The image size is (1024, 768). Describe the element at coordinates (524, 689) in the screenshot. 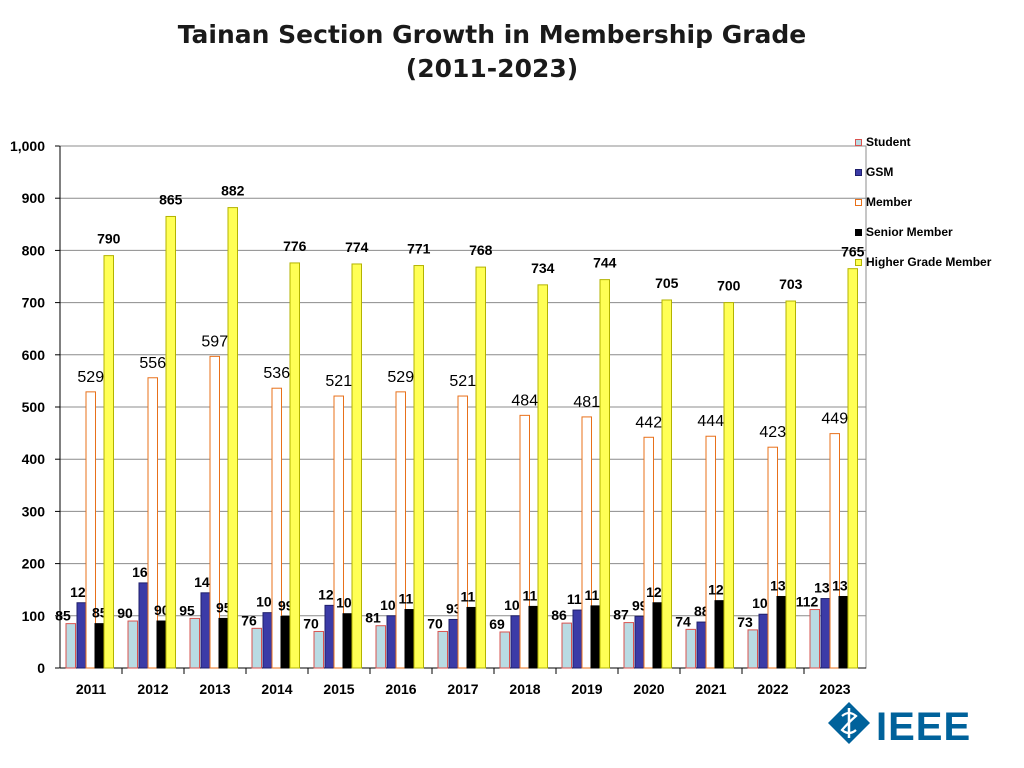

I see `x-tick-label: 2018` at that location.